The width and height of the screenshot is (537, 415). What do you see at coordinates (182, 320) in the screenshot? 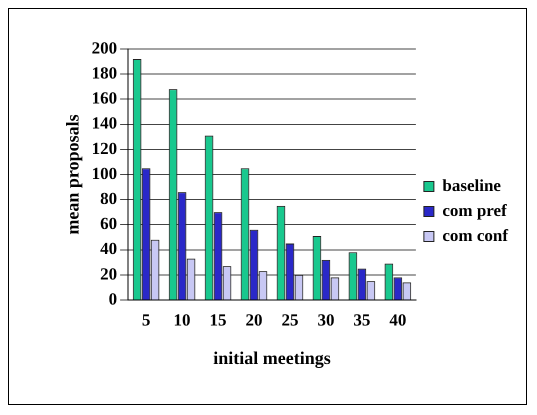
I see `x-tick-label: 10` at bounding box center [182, 320].